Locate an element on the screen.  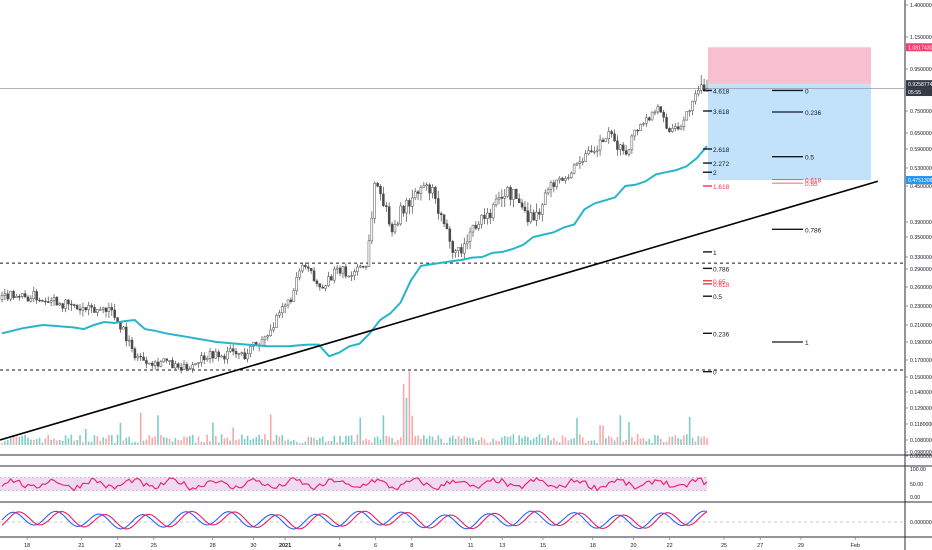
price-axis-label: 0.11800000 is located at coordinates (921, 425).